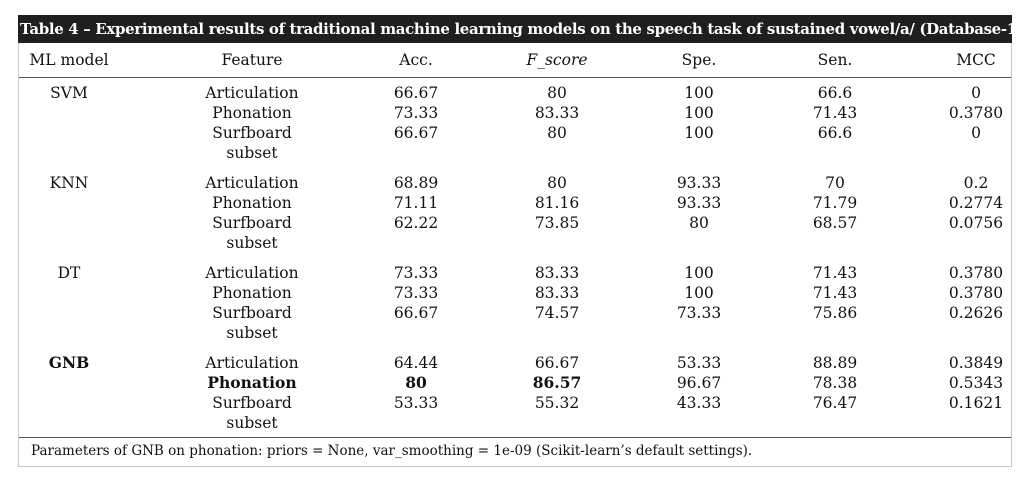  I want to click on spe-cell: 73.33, so click(699, 313).